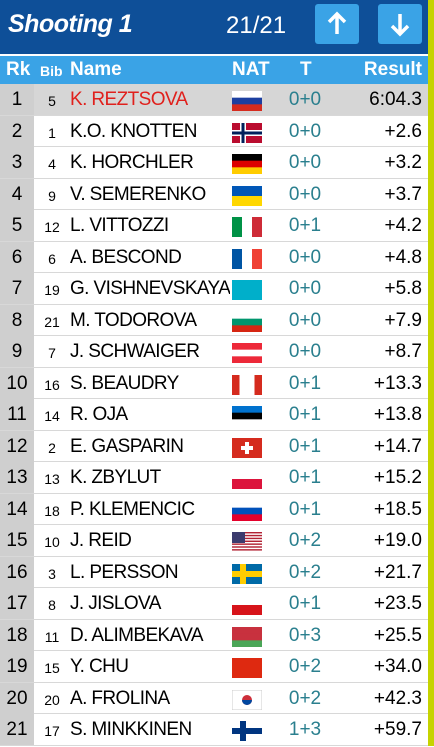 The width and height of the screenshot is (434, 747). I want to click on result: +15.2, so click(397, 478).